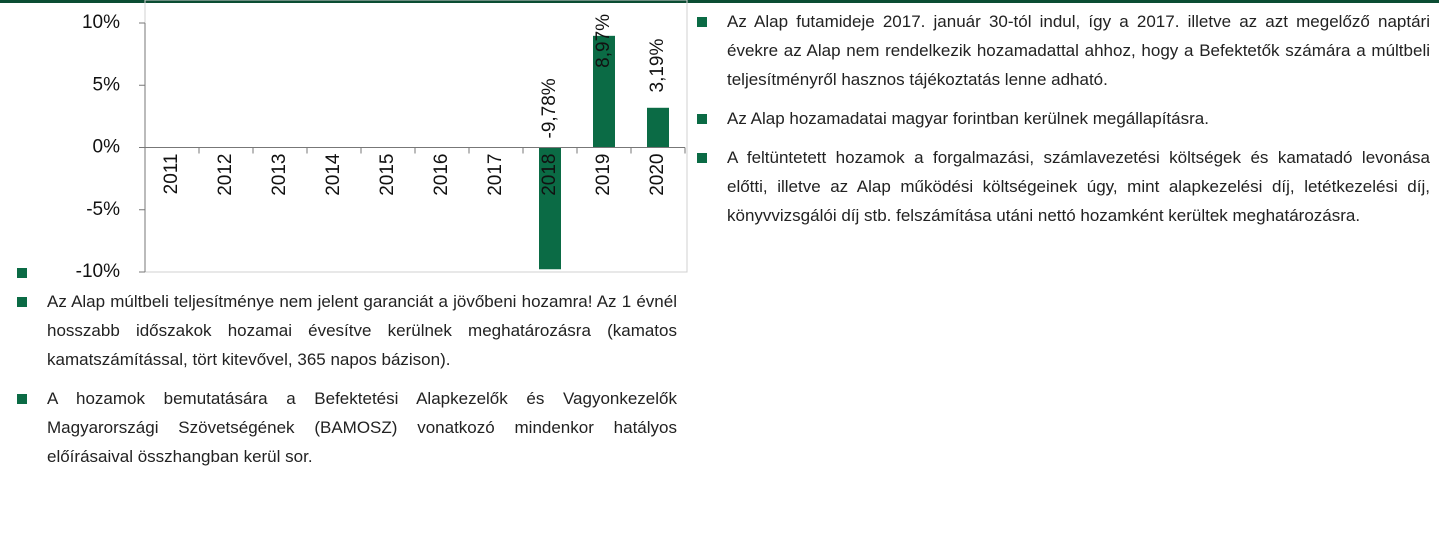 The image size is (1439, 556). What do you see at coordinates (549, 108) in the screenshot?
I see `value-label: -9,78%` at bounding box center [549, 108].